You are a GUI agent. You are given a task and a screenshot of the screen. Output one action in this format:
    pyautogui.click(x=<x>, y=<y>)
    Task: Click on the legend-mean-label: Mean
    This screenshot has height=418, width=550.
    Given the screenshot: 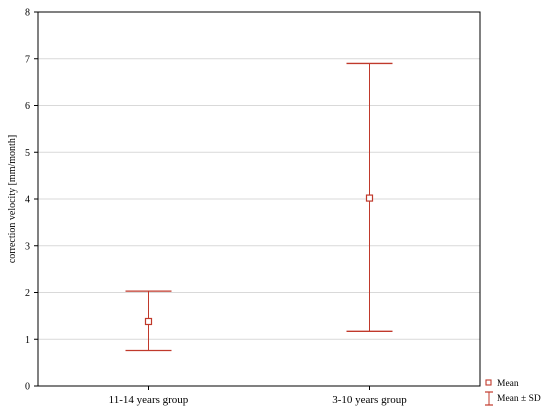 What is the action you would take?
    pyautogui.click(x=508, y=384)
    